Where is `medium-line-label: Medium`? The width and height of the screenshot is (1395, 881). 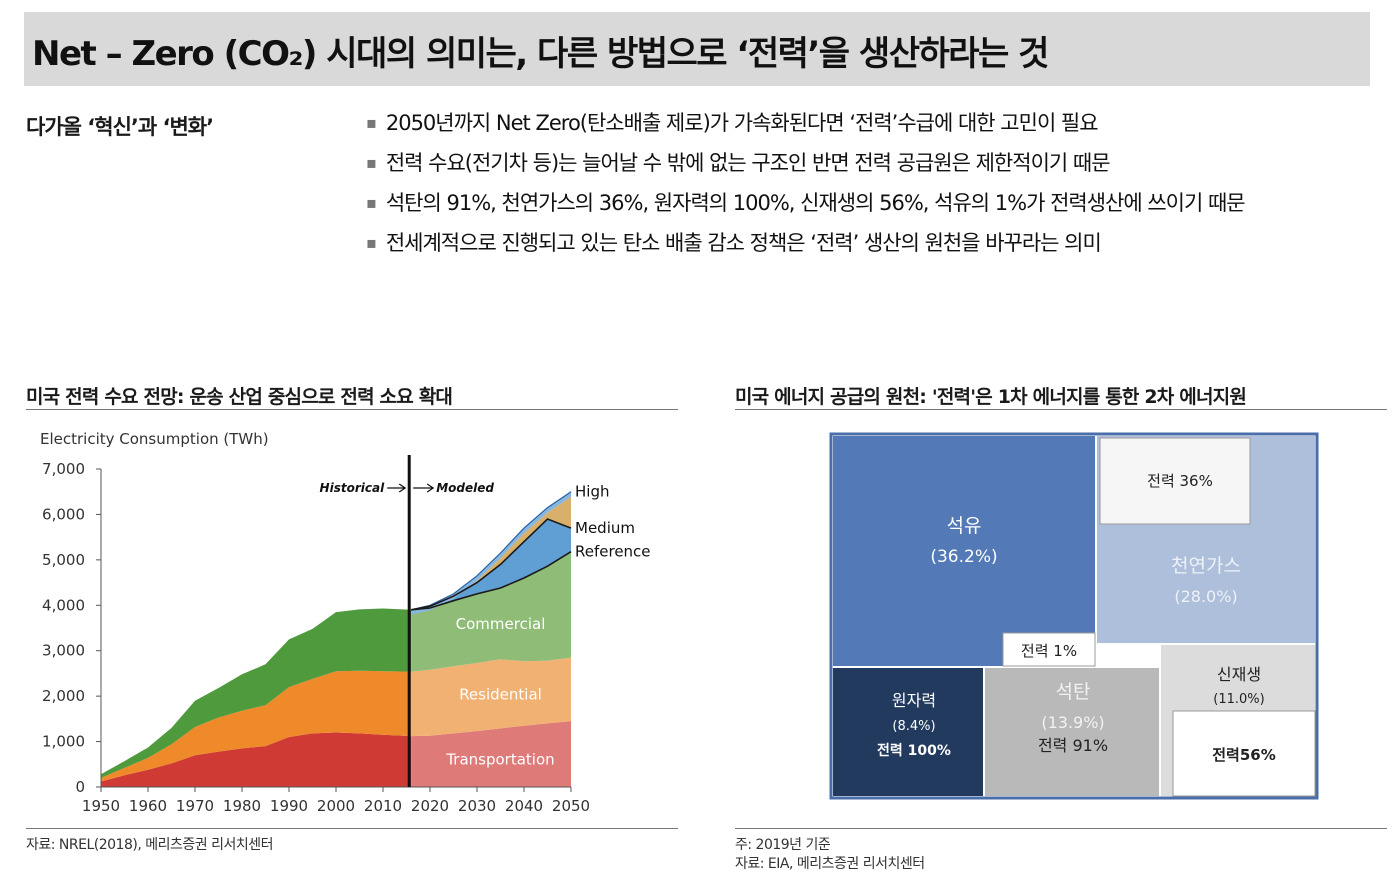
medium-line-label: Medium is located at coordinates (605, 528).